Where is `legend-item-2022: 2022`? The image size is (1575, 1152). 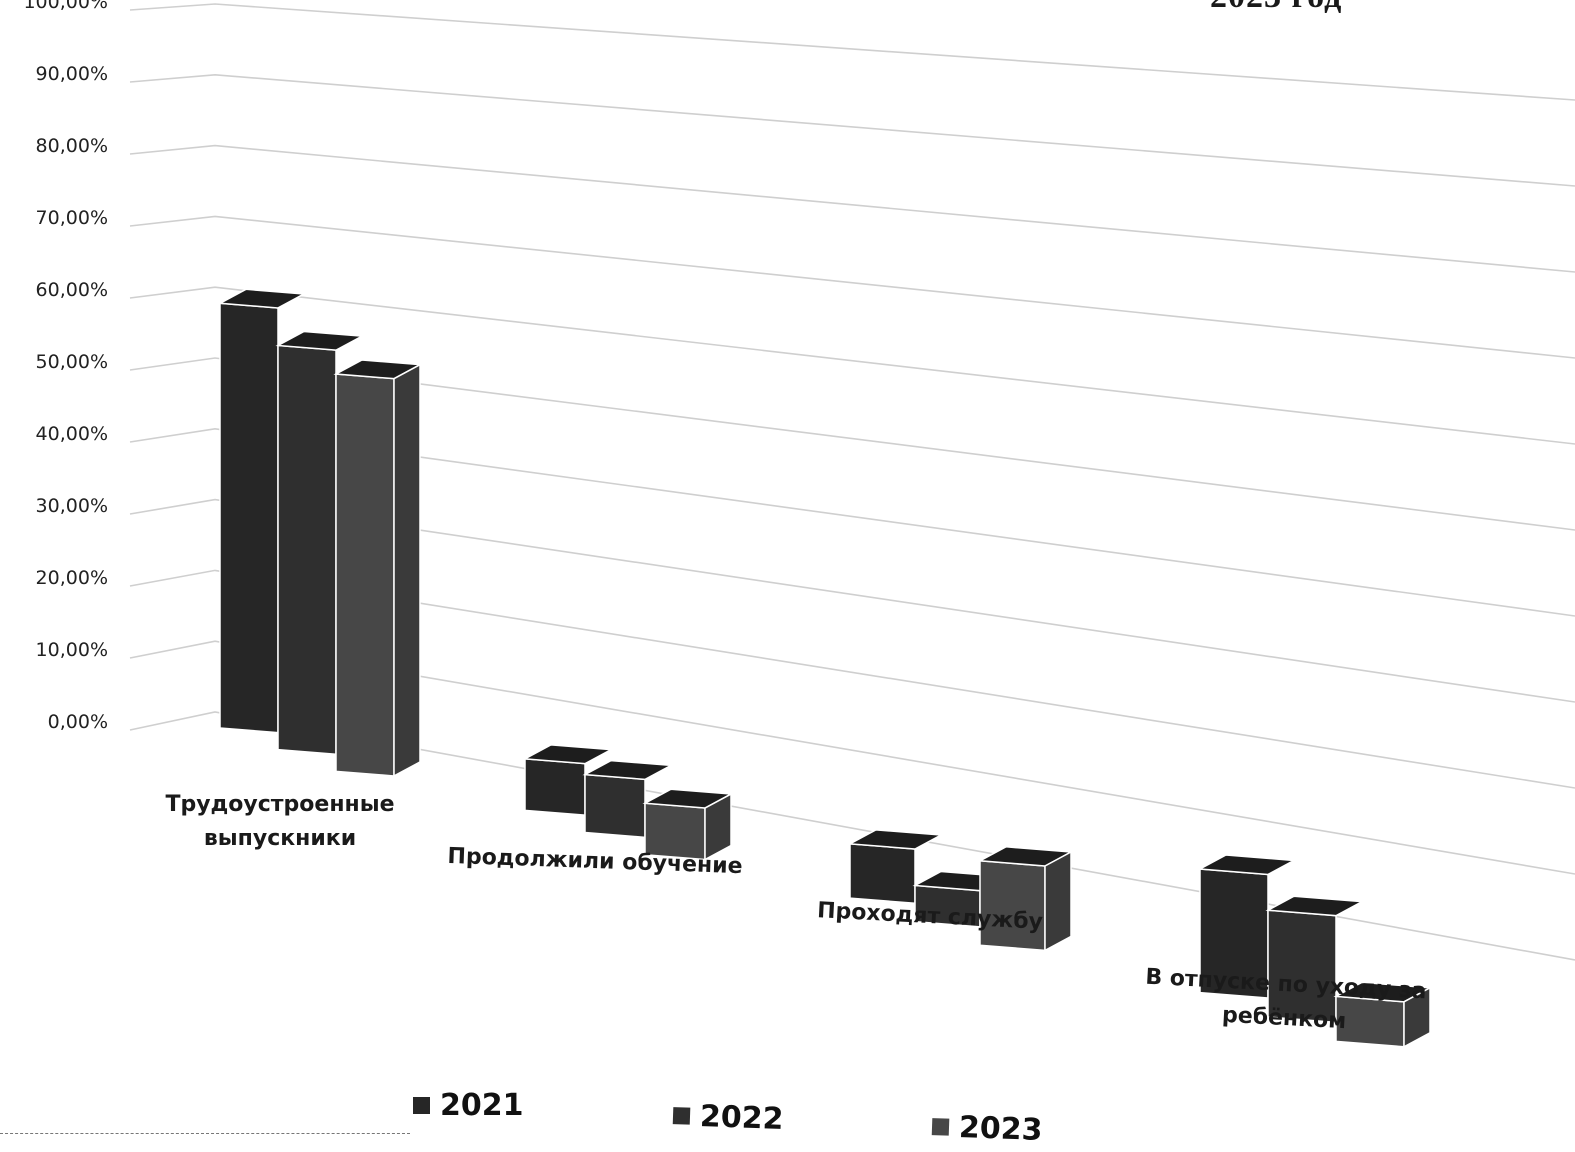 legend-item-2022: 2022 is located at coordinates (728, 1117).